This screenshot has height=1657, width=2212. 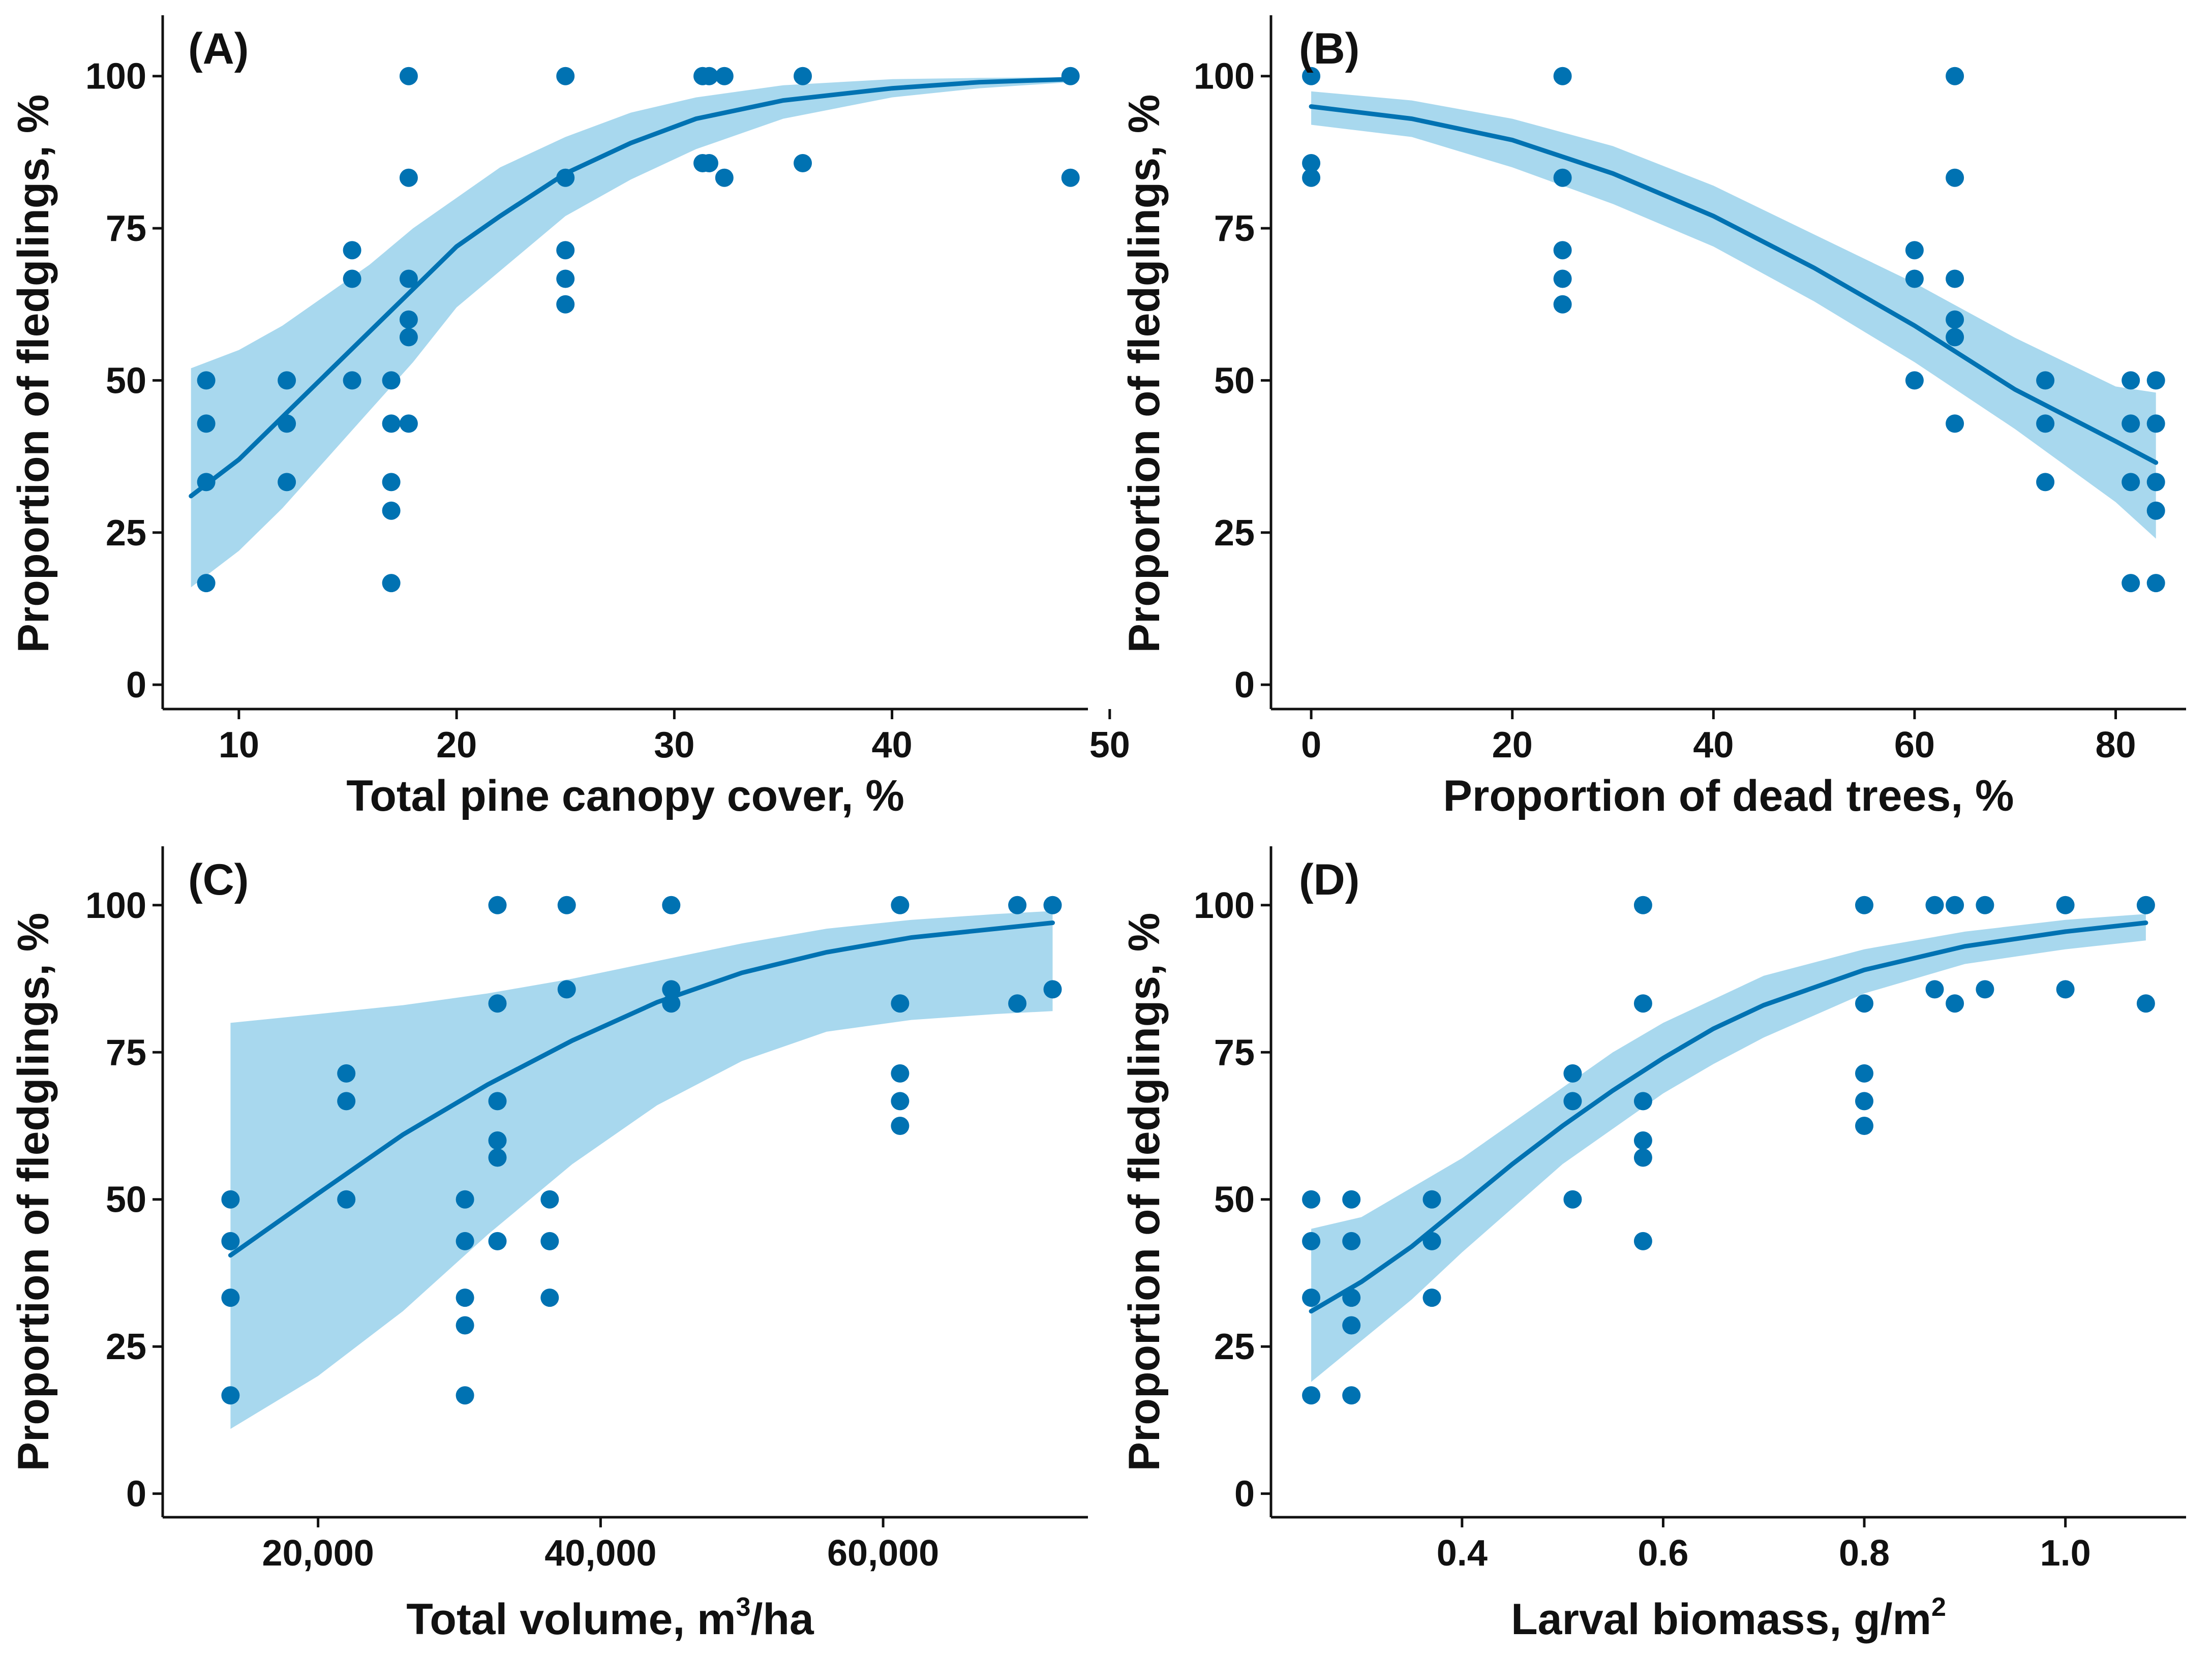 I want to click on confidence-band, so click(x=631, y=332).